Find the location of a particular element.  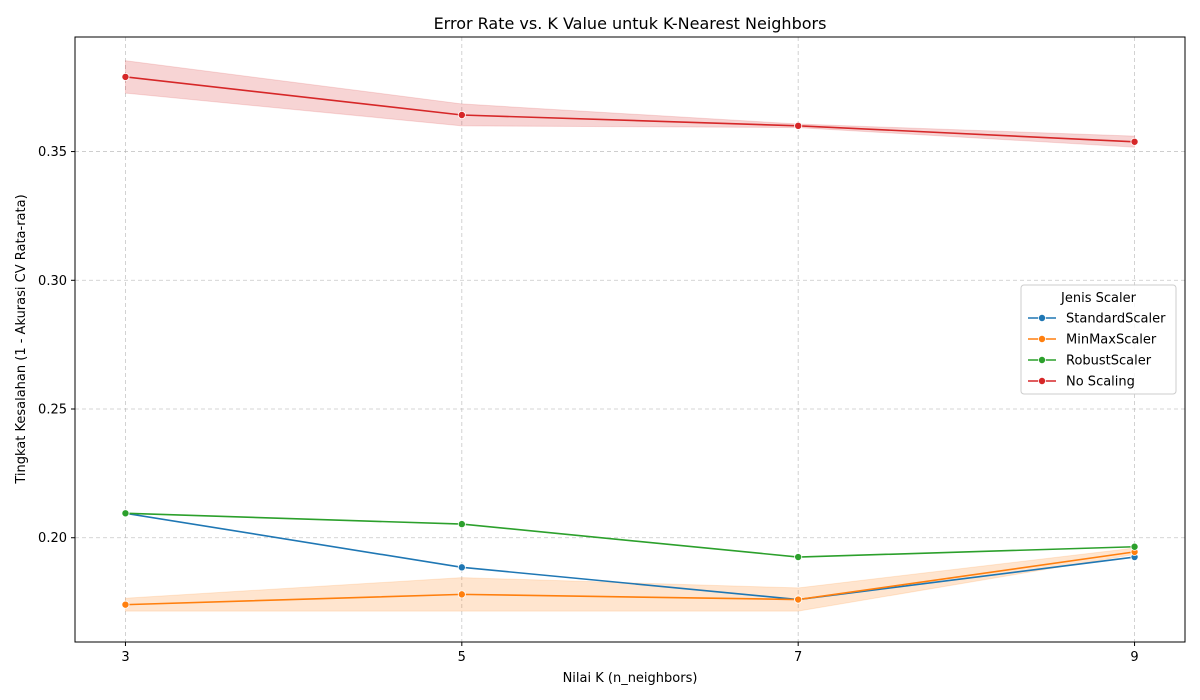

confidence-band is located at coordinates (630, 104).